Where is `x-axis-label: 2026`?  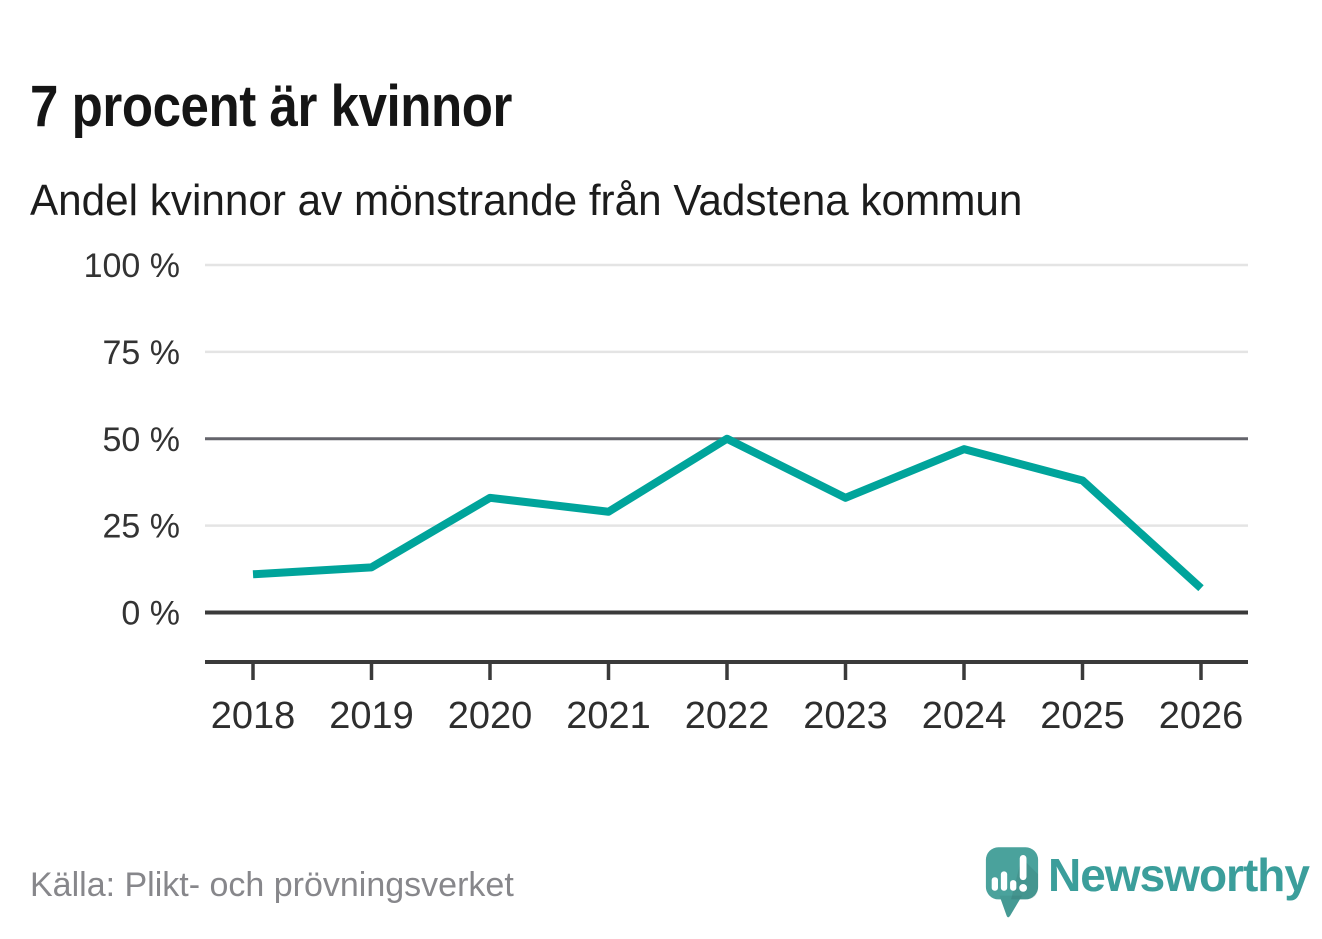 x-axis-label: 2026 is located at coordinates (1201, 716).